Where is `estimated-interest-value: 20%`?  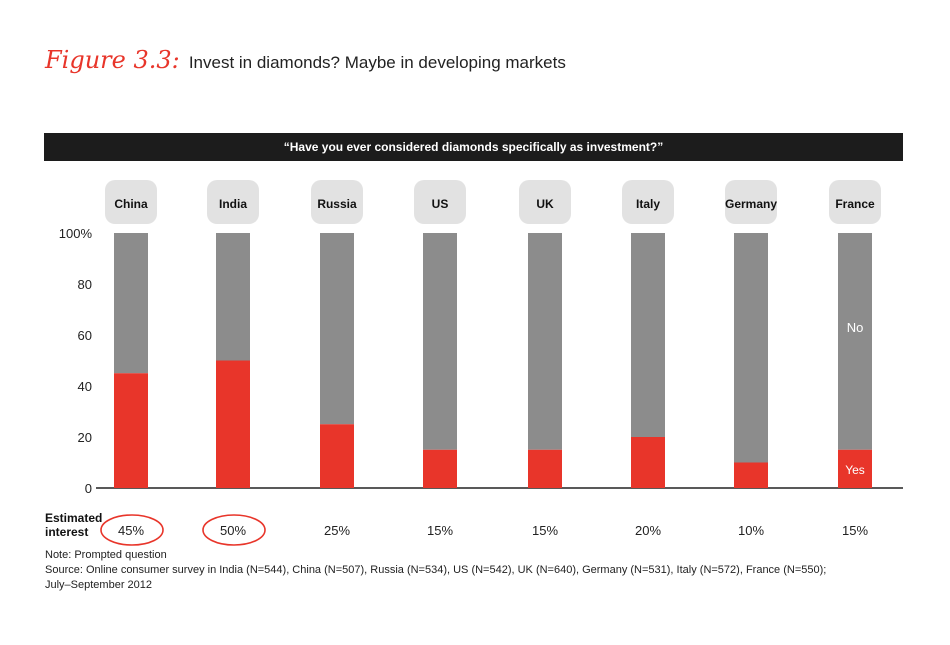
estimated-interest-value: 20% is located at coordinates (648, 530).